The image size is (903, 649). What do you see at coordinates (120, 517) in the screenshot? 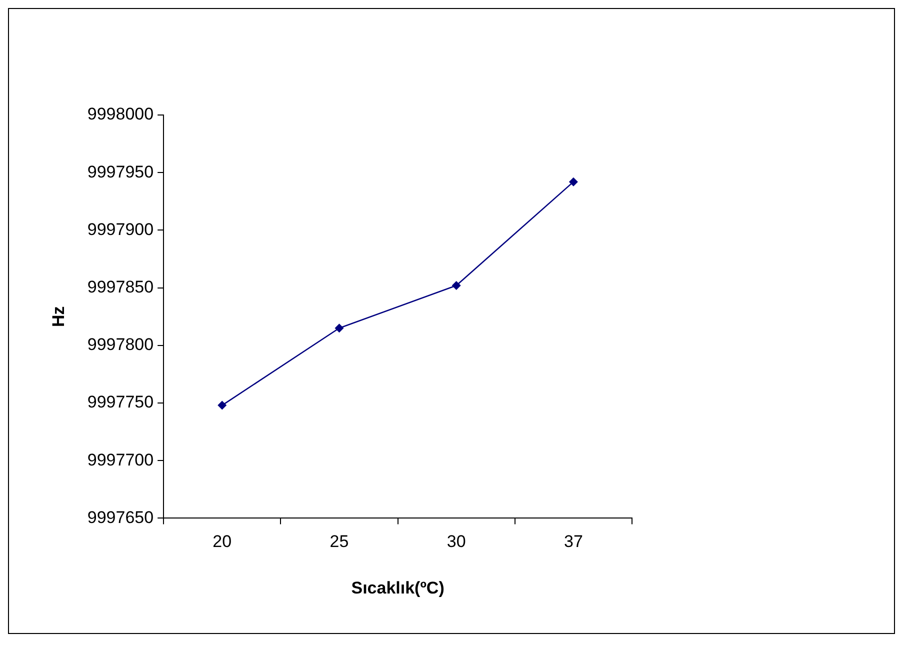
I see `y-tick-label: 9997650` at bounding box center [120, 517].